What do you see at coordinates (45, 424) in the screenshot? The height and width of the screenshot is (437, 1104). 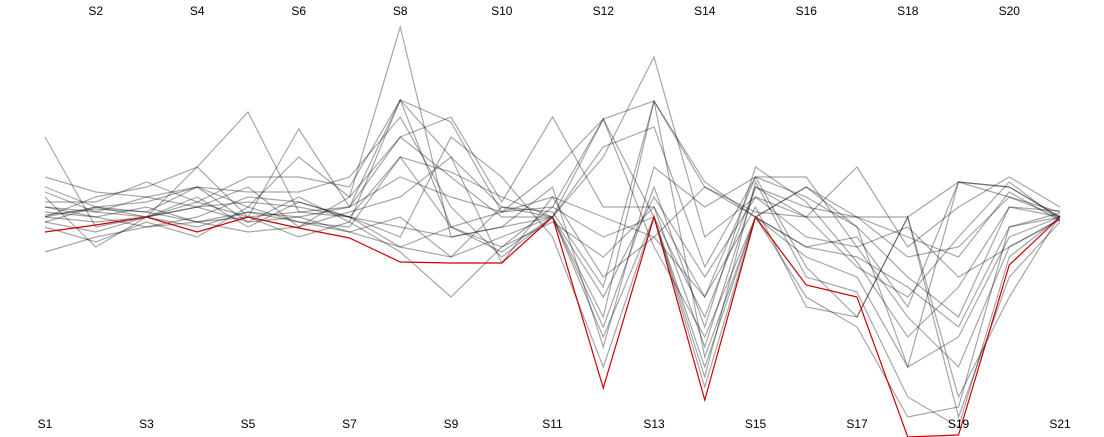 I see `axis-label: S1` at bounding box center [45, 424].